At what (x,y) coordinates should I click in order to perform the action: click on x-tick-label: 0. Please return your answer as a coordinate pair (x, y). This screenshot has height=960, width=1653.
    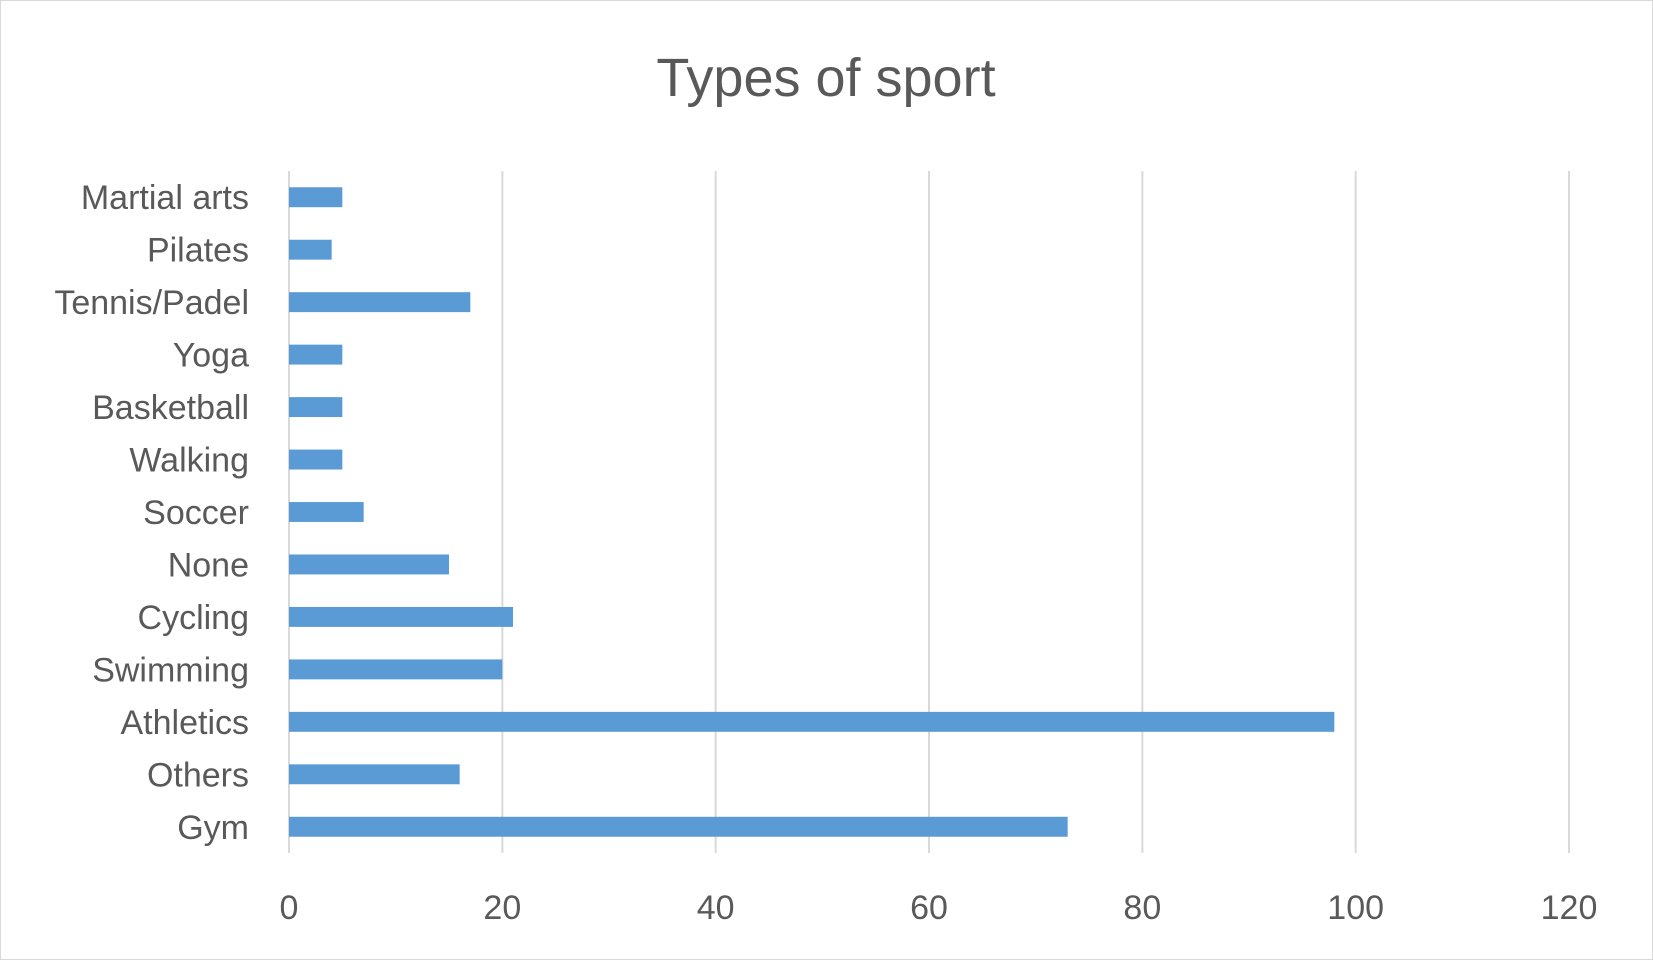
    Looking at the image, I should click on (289, 908).